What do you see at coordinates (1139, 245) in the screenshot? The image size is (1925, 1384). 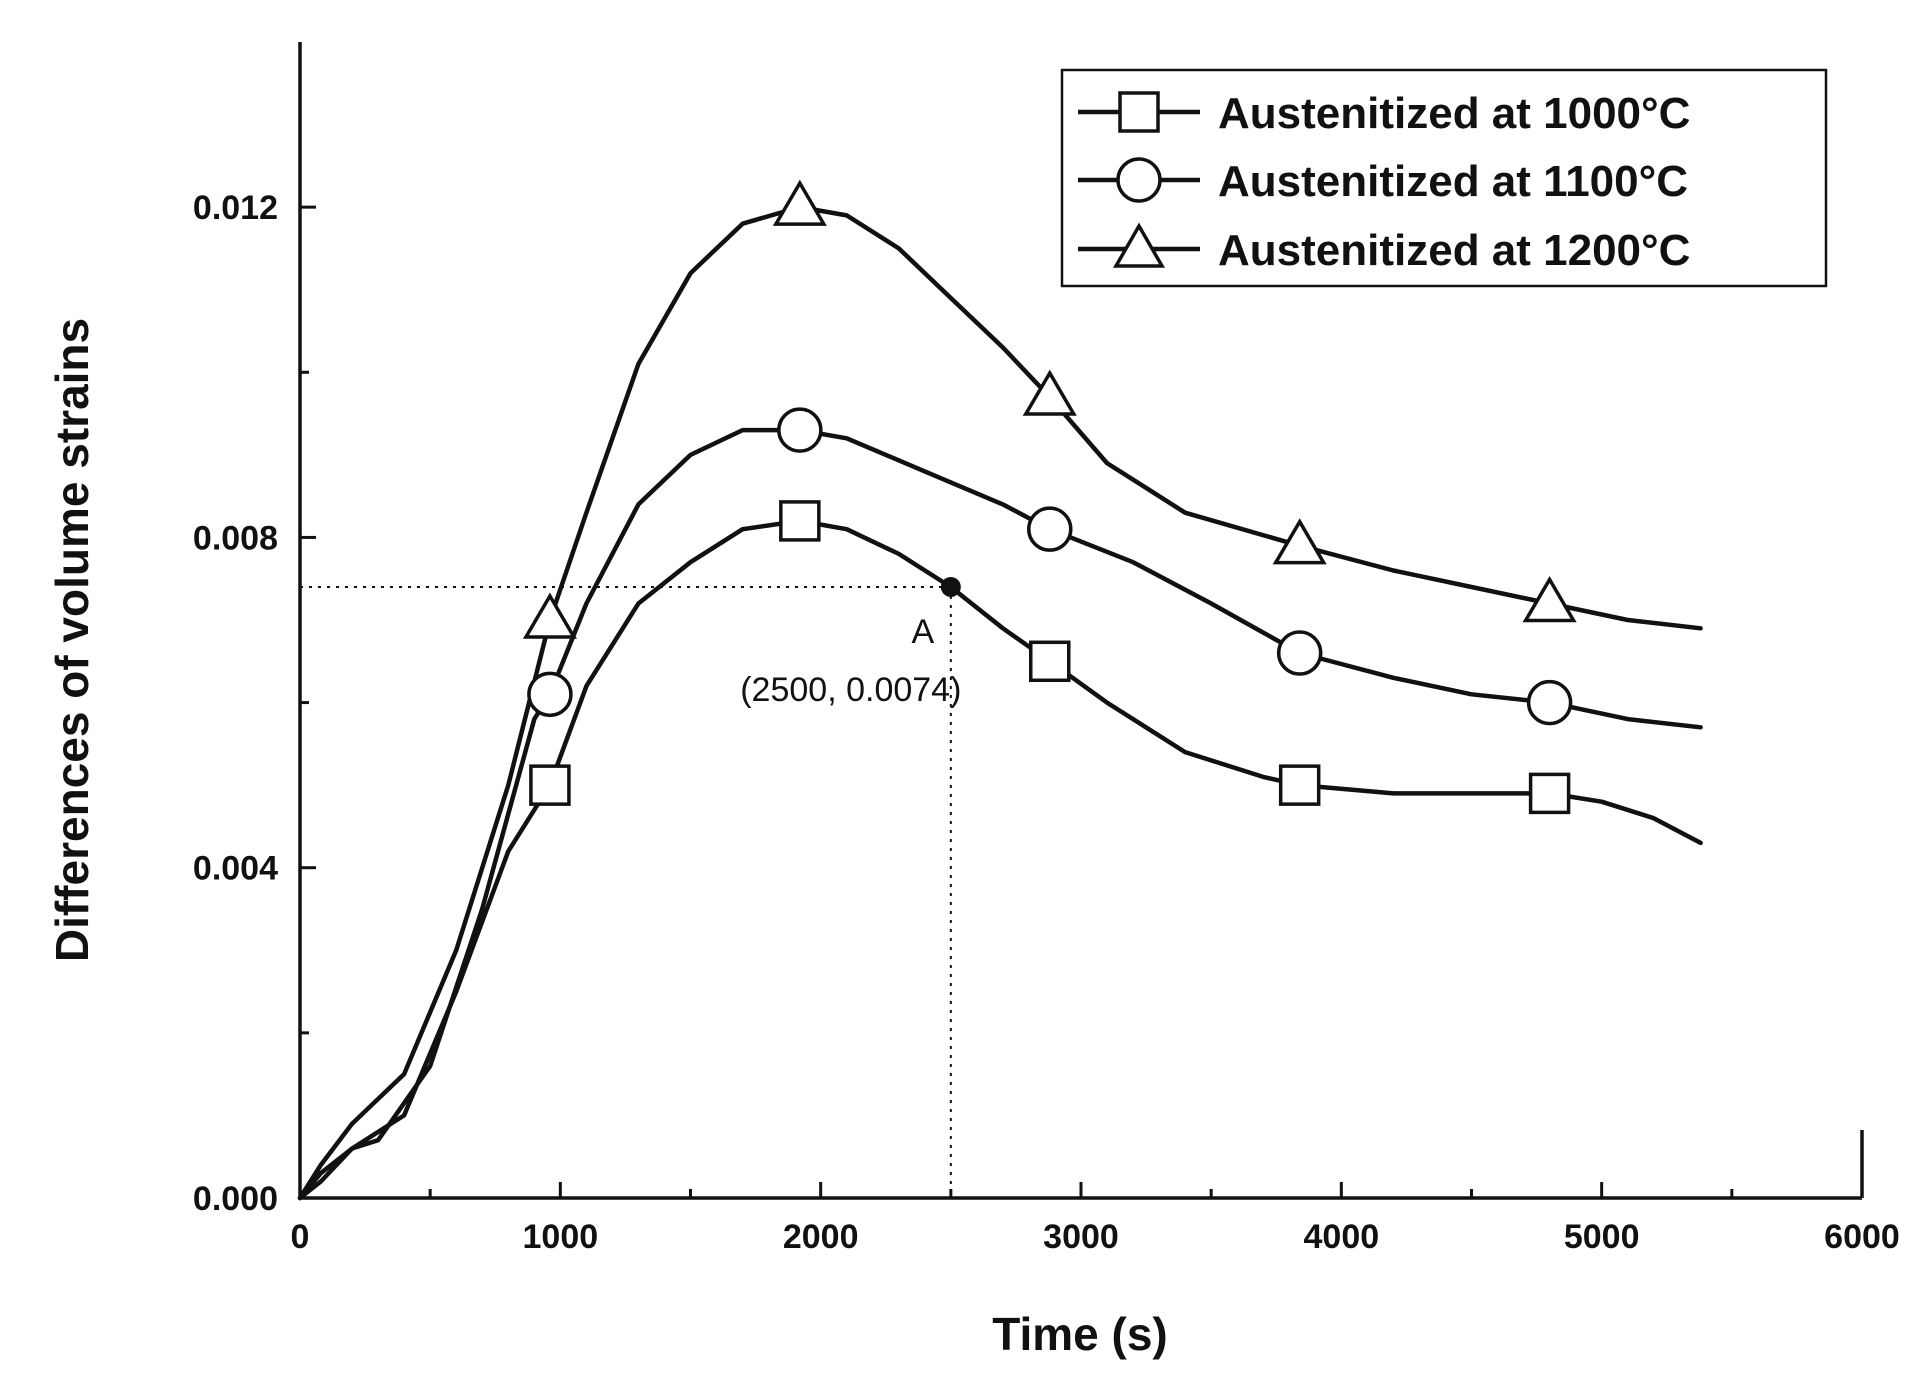 I see `legend-triangle-marker-icon` at bounding box center [1139, 245].